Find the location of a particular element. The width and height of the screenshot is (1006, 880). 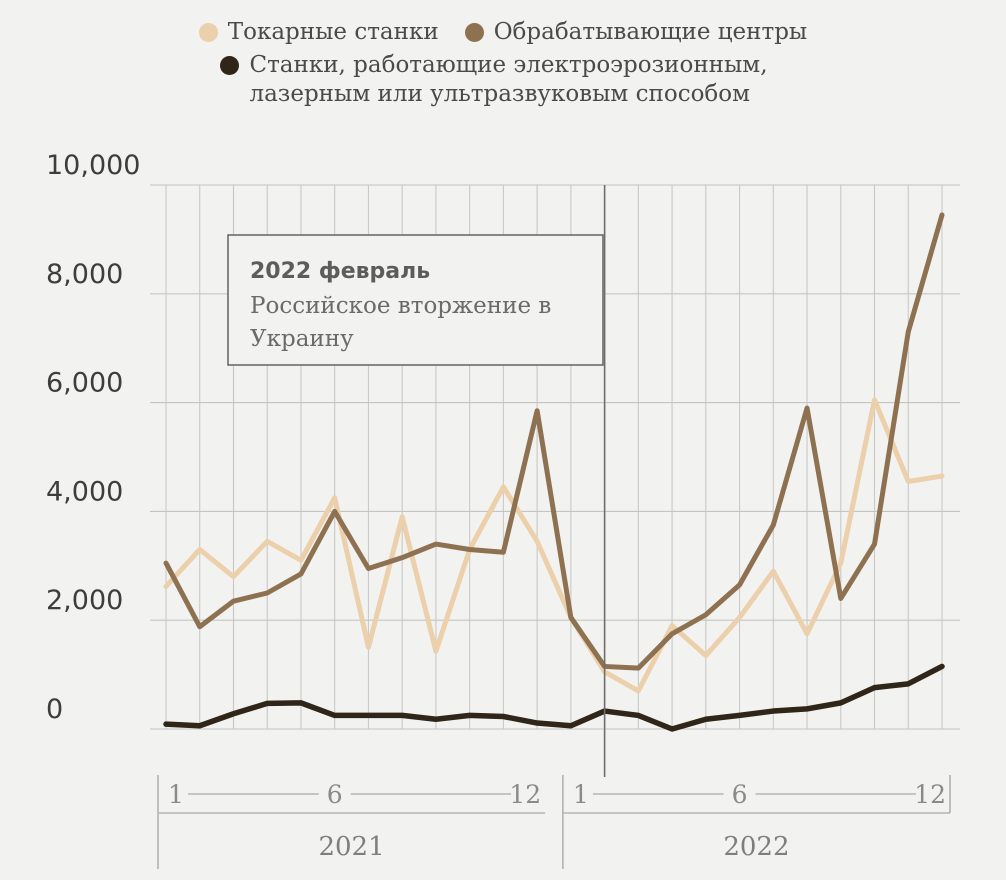

y-tick-label: 0 is located at coordinates (54, 709).